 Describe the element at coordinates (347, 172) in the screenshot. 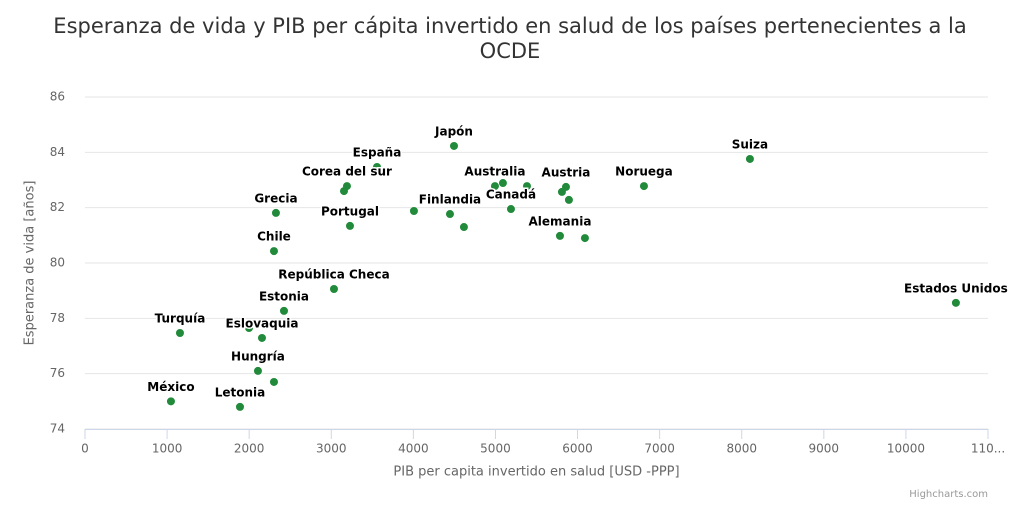

I see `point-label: Corea del sur` at that location.